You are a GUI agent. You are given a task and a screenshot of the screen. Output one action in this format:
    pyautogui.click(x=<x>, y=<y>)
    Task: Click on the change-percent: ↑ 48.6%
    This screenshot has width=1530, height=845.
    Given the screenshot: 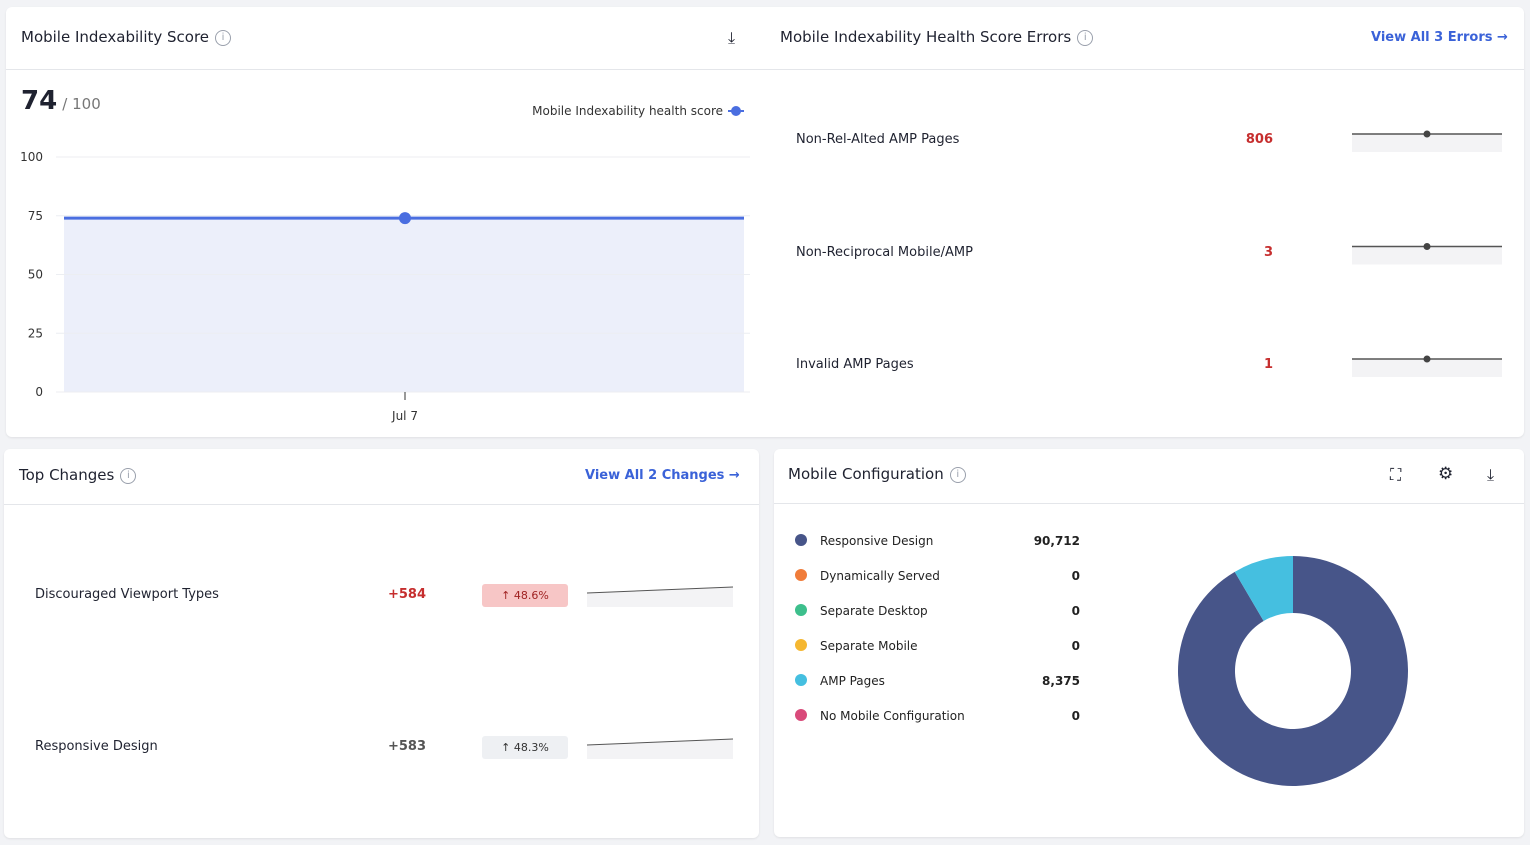 What is the action you would take?
    pyautogui.click(x=525, y=595)
    